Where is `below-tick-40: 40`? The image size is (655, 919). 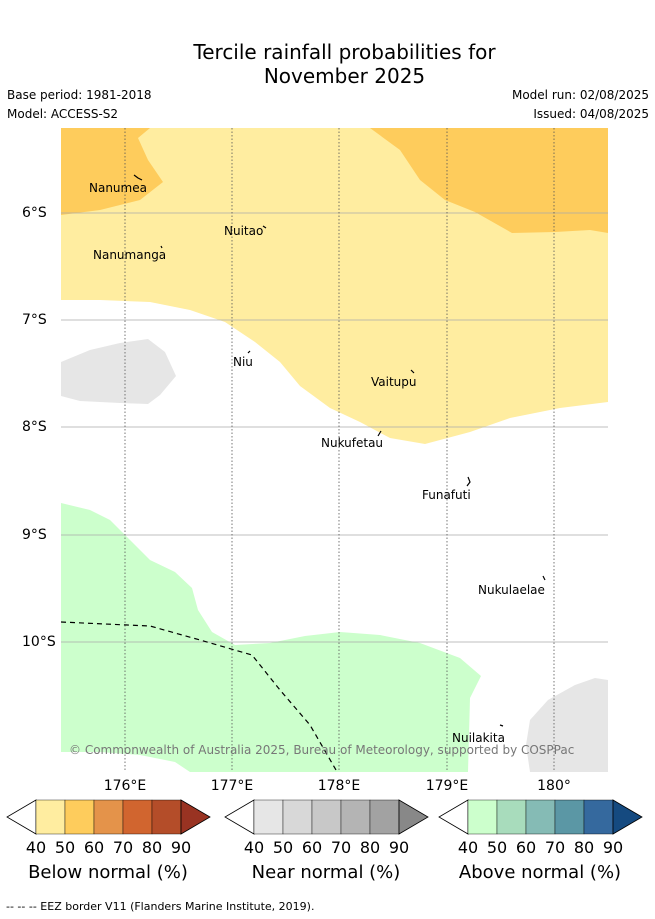
below-tick-40: 40 is located at coordinates (36, 847).